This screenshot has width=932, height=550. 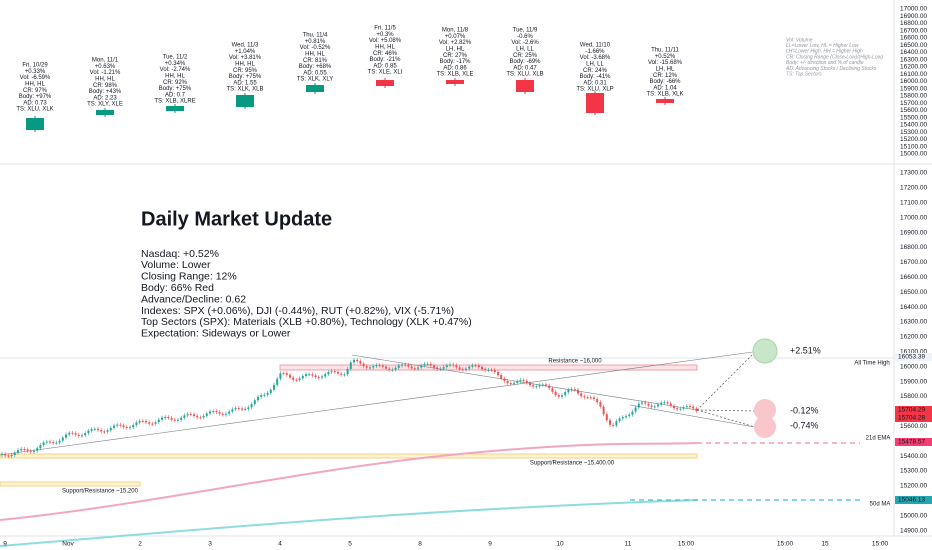 What do you see at coordinates (805, 350) in the screenshot?
I see `projection-label: +2.51%` at bounding box center [805, 350].